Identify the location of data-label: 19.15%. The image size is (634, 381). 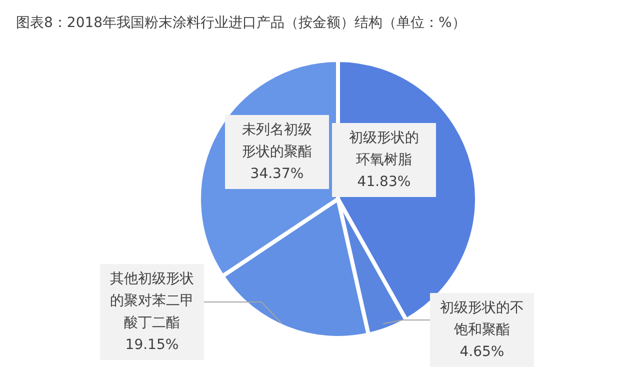
(152, 345).